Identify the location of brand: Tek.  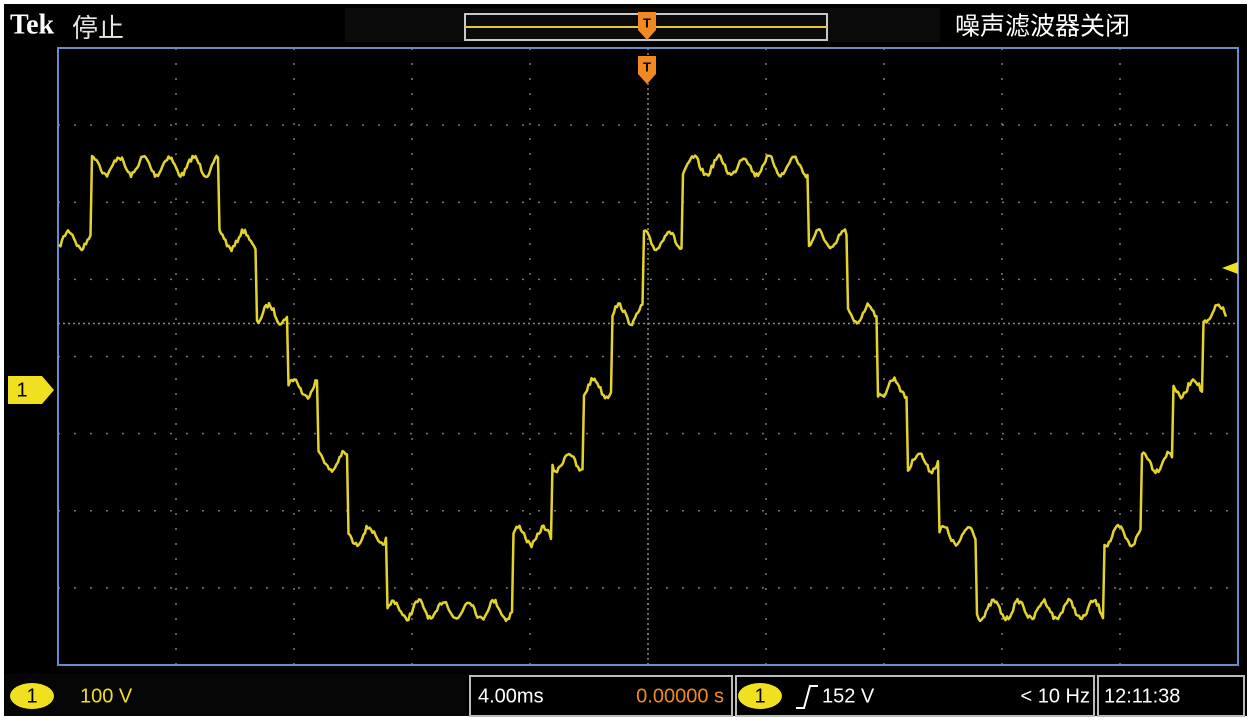
(32, 24).